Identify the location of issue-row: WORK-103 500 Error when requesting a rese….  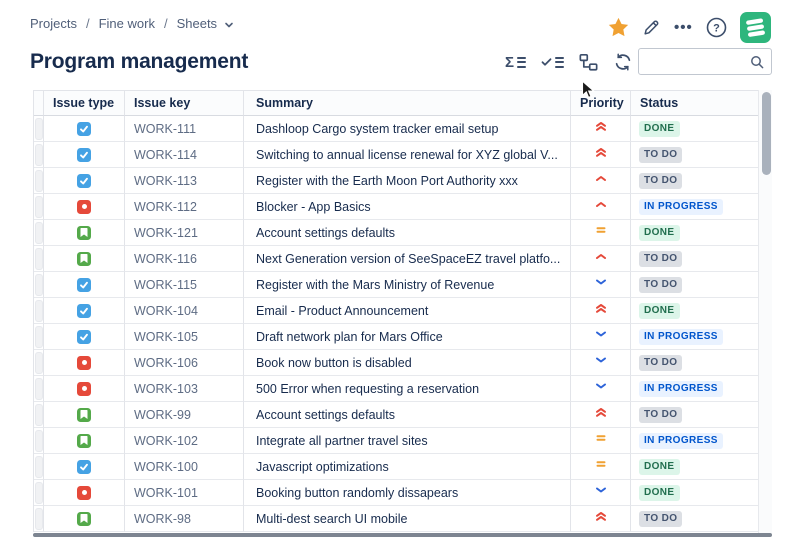
(396, 389).